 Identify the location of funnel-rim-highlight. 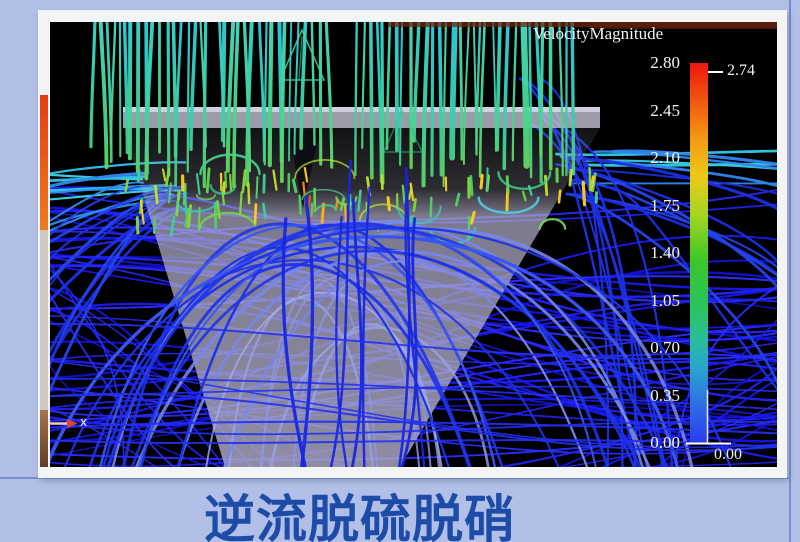
(361, 109).